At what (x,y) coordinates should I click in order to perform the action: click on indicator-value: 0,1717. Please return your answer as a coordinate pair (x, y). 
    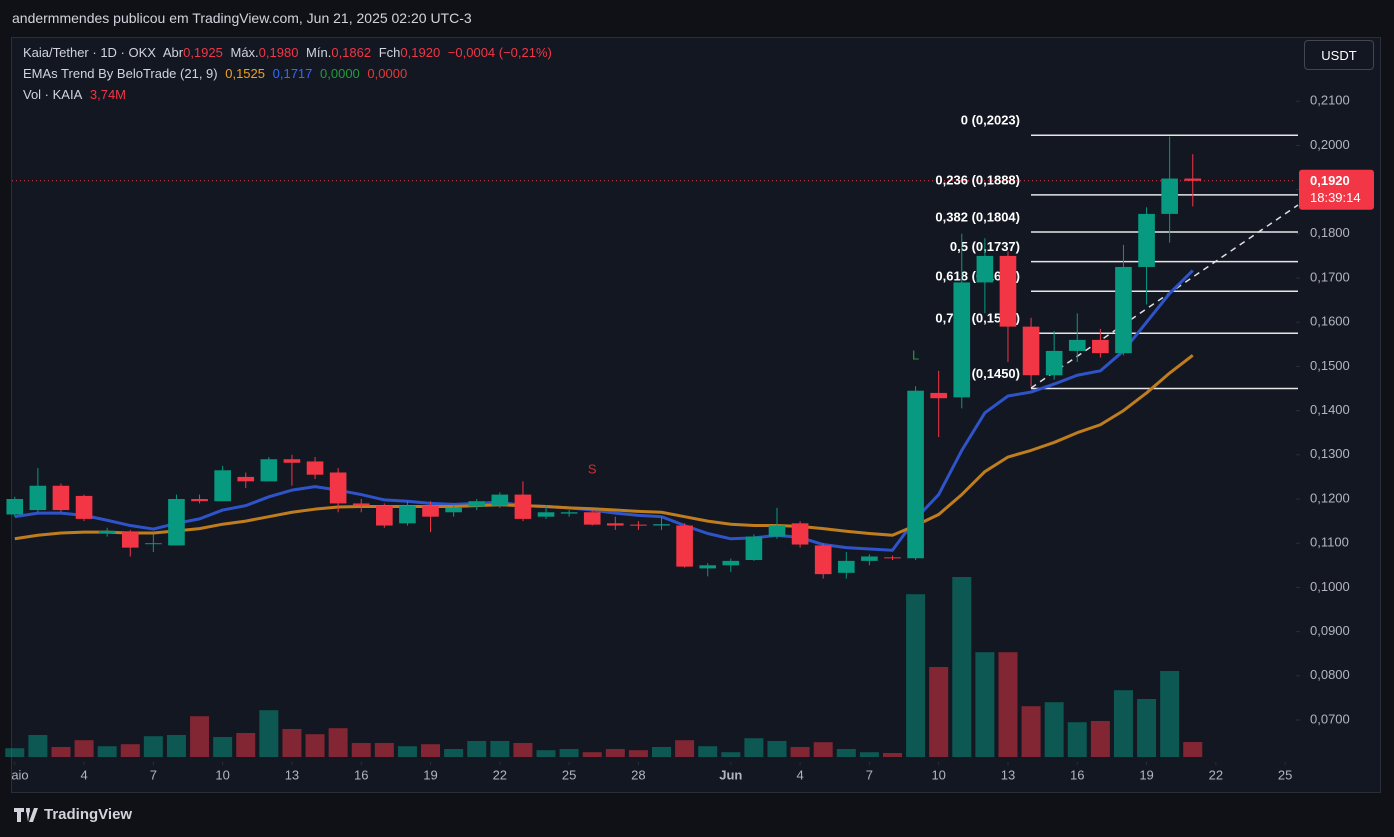
    Looking at the image, I should click on (292, 73).